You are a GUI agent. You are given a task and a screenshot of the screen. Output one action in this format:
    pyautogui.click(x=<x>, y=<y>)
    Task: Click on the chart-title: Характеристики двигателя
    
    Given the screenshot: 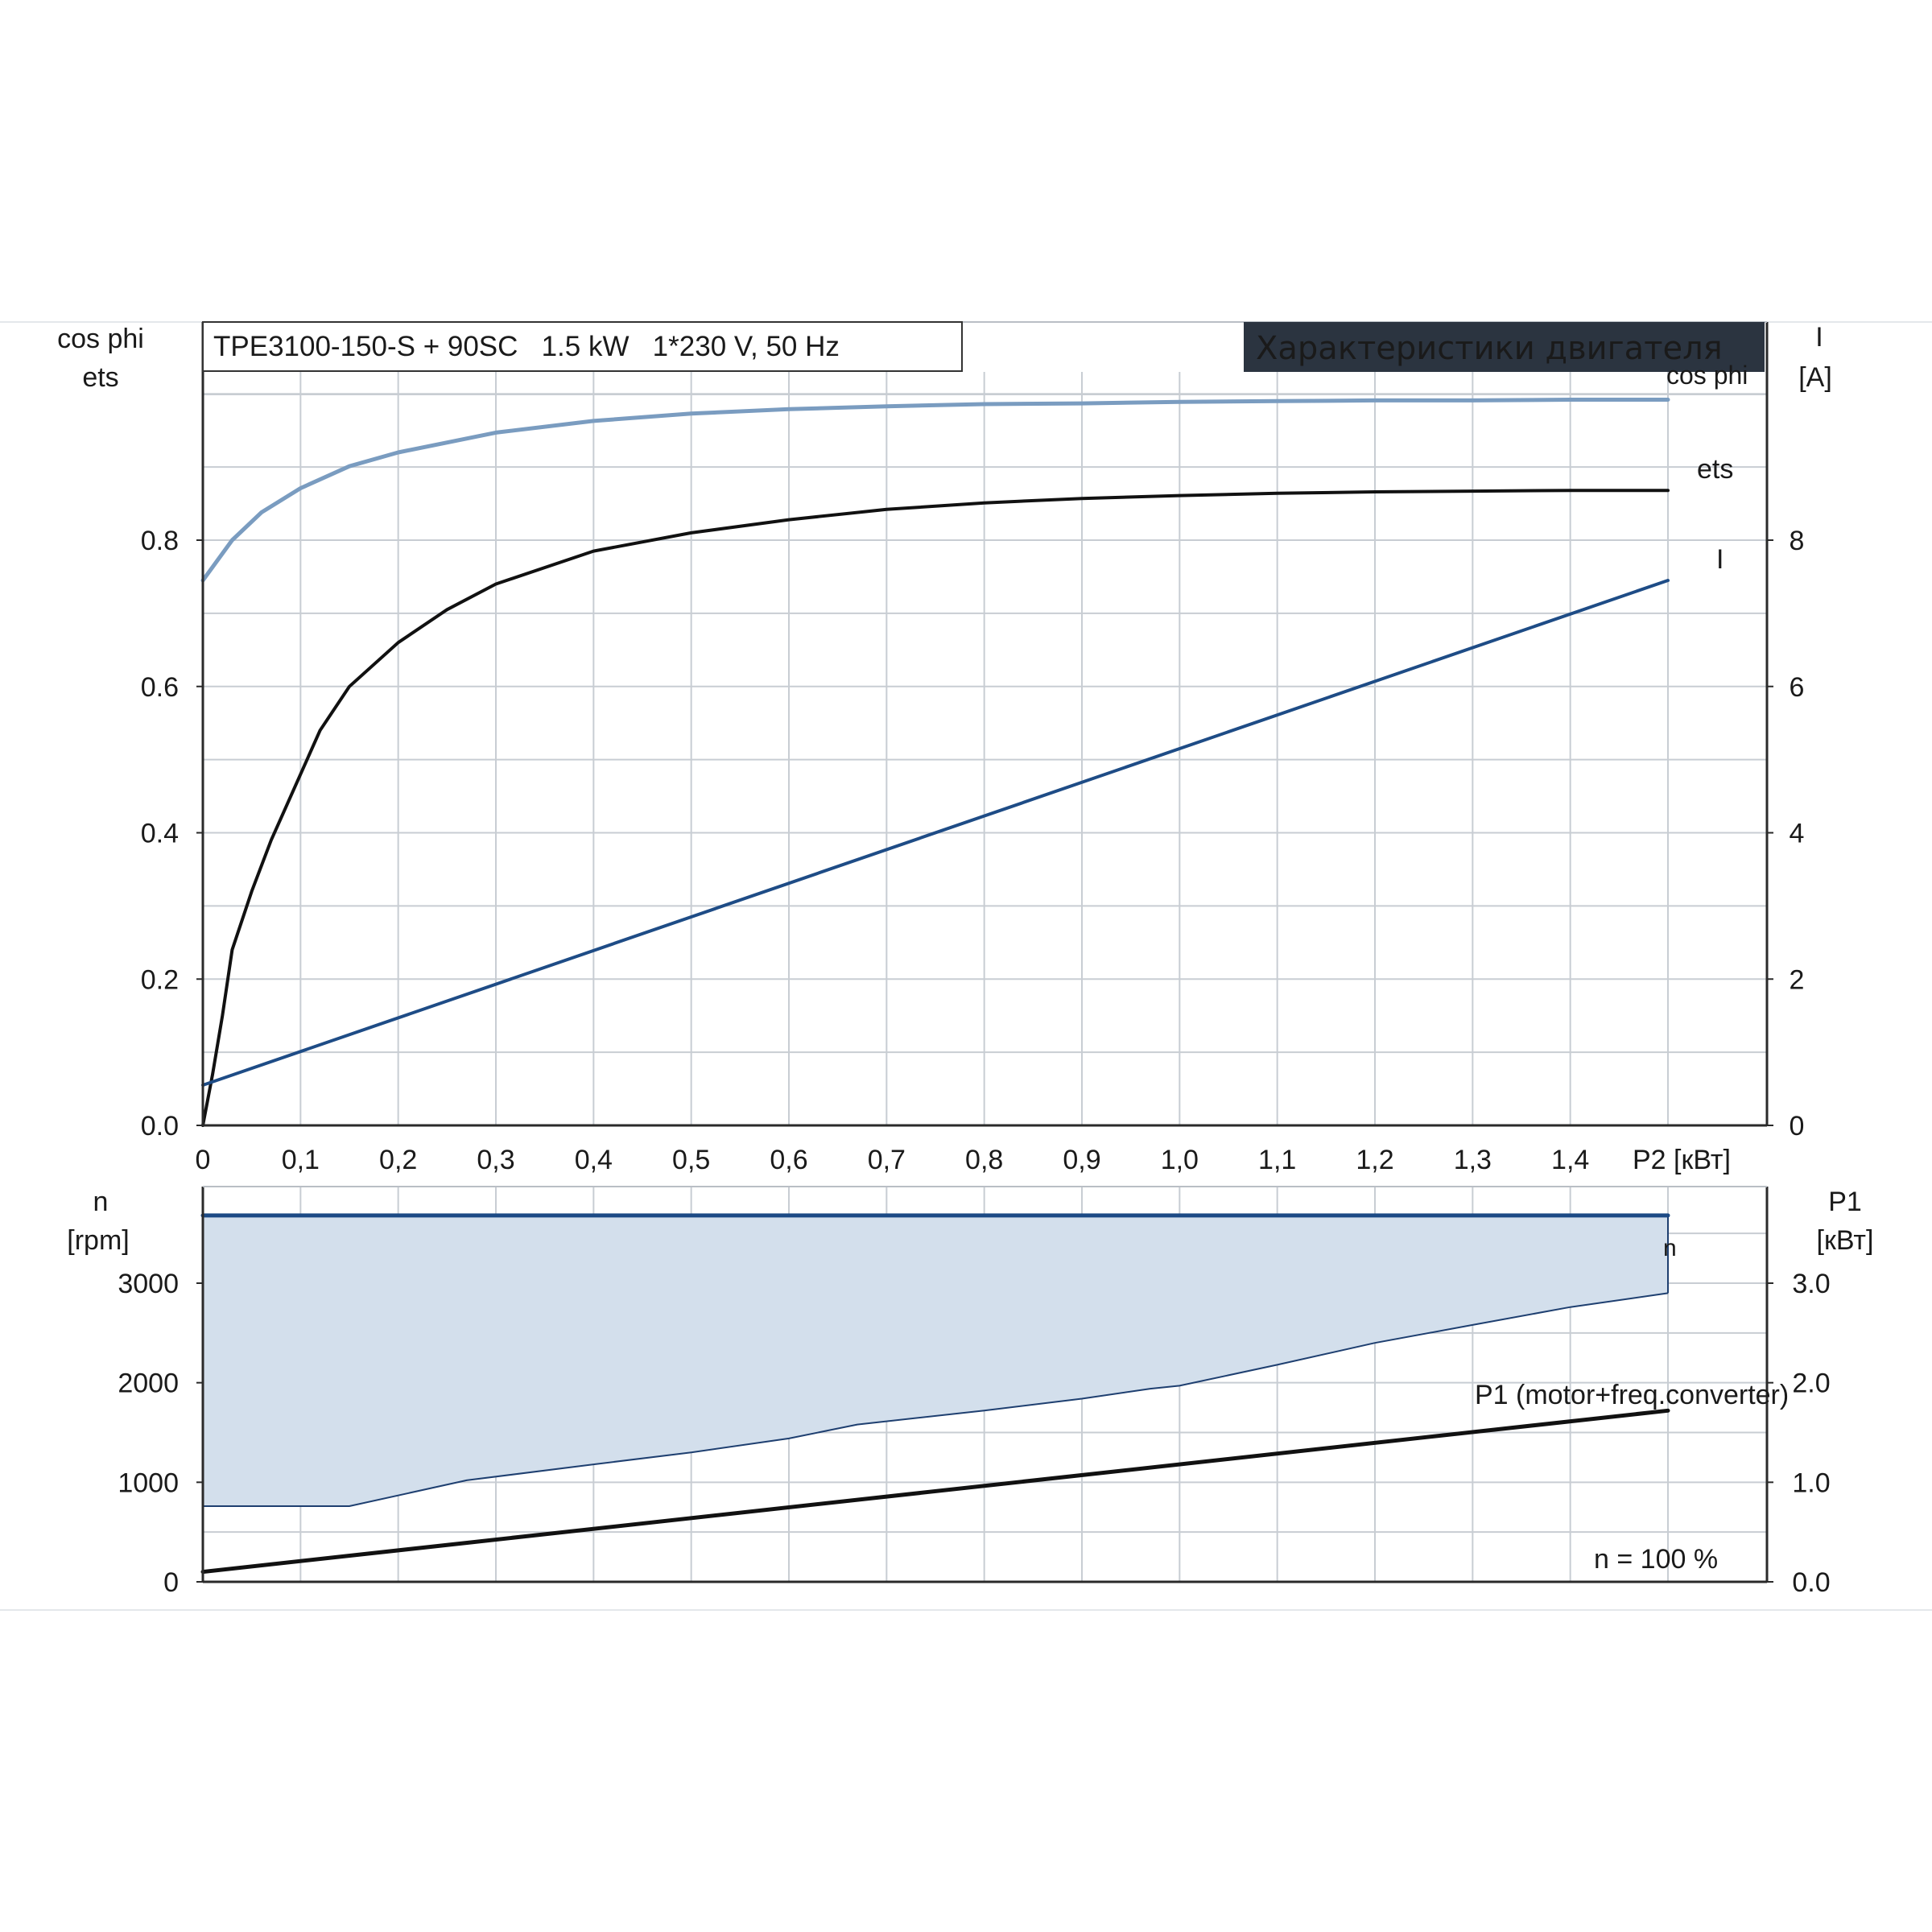 What is the action you would take?
    pyautogui.click(x=1489, y=348)
    